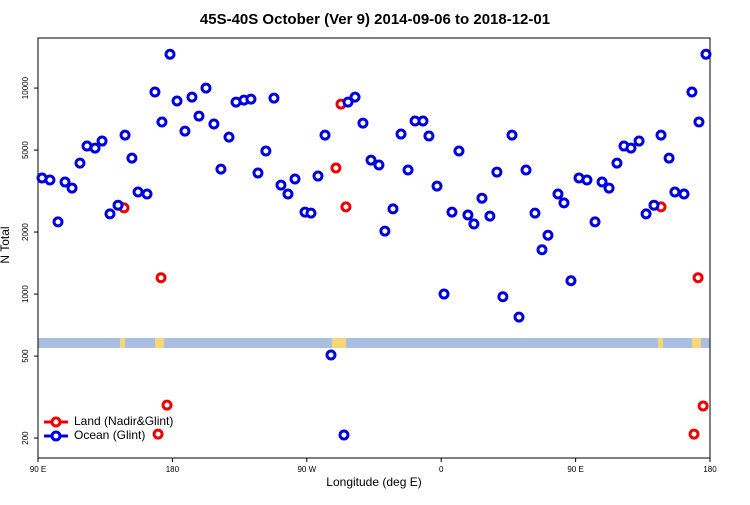 The height and width of the screenshot is (505, 750). I want to click on land-mask-band, so click(374, 343).